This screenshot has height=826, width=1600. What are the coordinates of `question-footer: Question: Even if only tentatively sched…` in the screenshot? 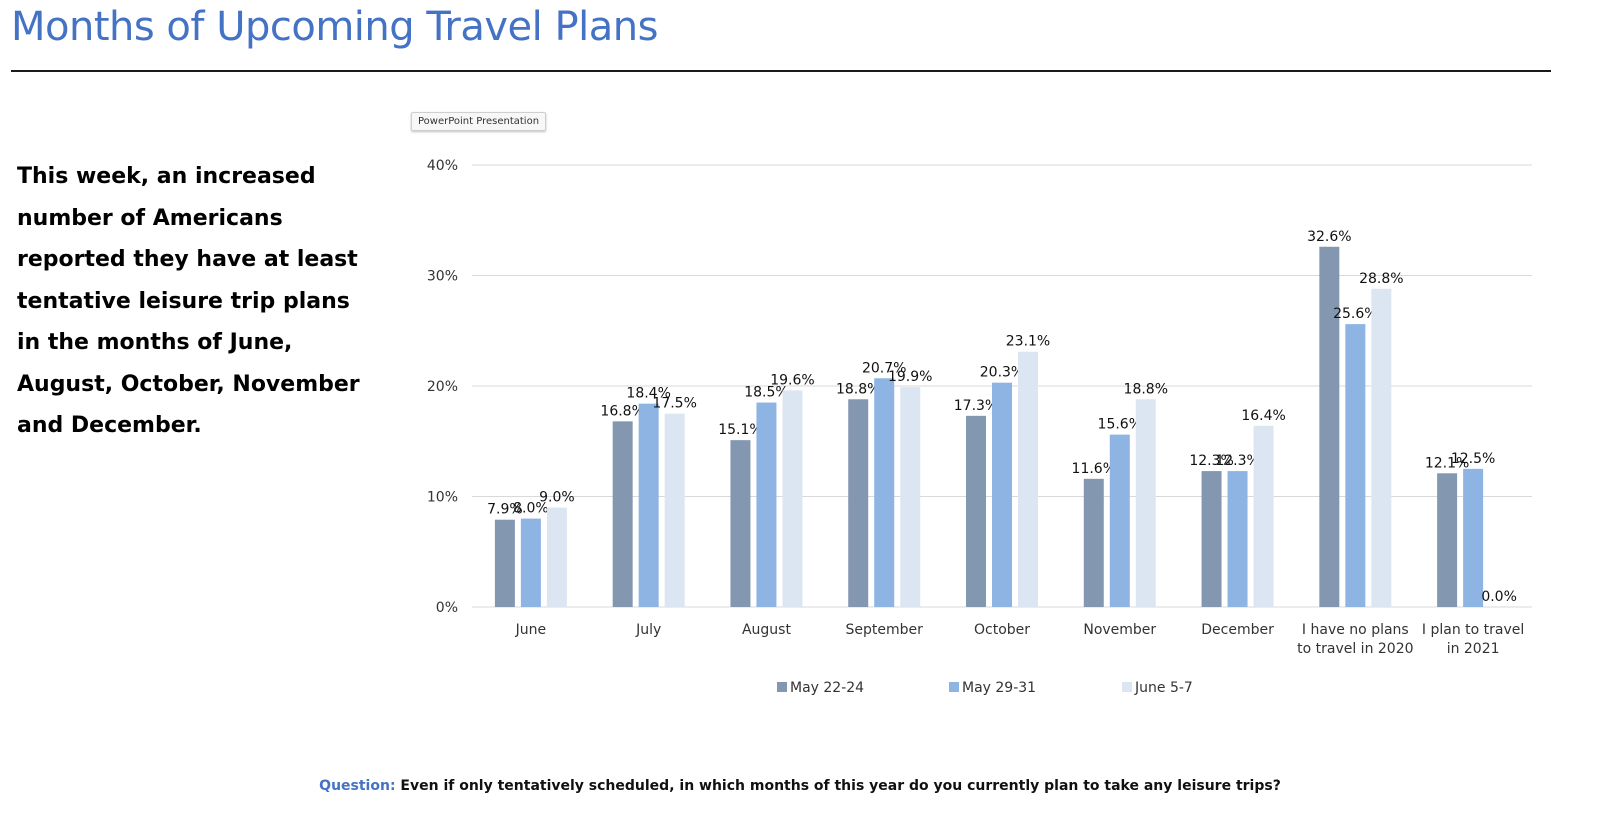 It's located at (800, 786).